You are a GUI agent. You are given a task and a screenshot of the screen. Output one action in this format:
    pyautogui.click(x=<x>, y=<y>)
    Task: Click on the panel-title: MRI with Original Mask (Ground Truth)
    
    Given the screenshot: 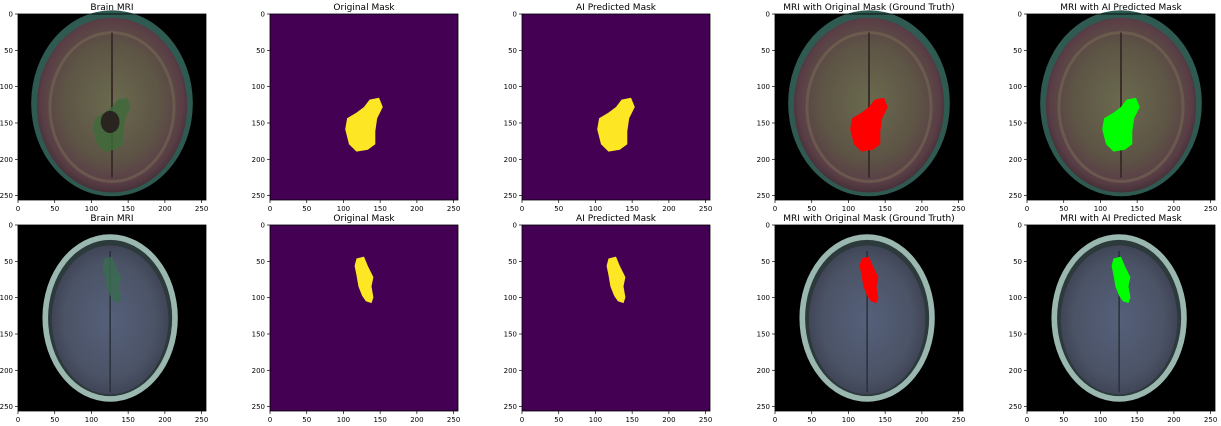 What is the action you would take?
    pyautogui.click(x=868, y=219)
    